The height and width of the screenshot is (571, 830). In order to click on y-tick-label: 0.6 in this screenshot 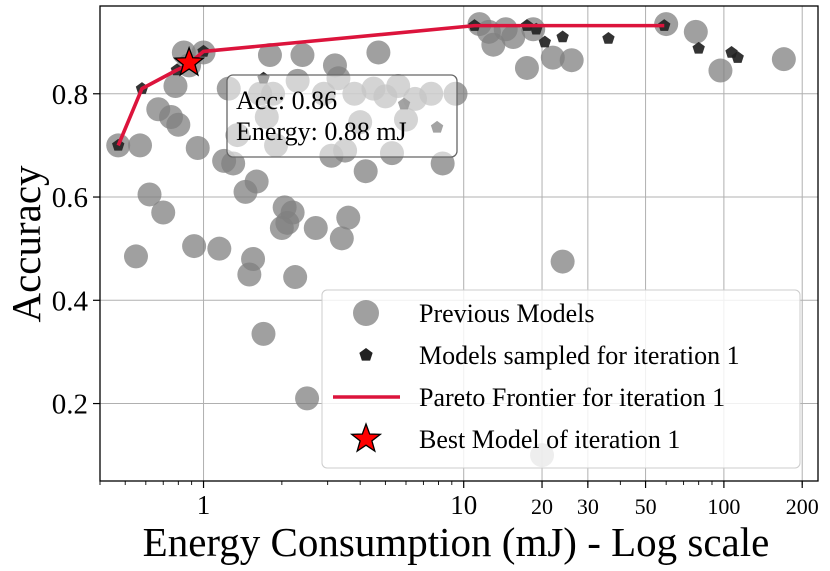, I will do `click(70, 198)`.